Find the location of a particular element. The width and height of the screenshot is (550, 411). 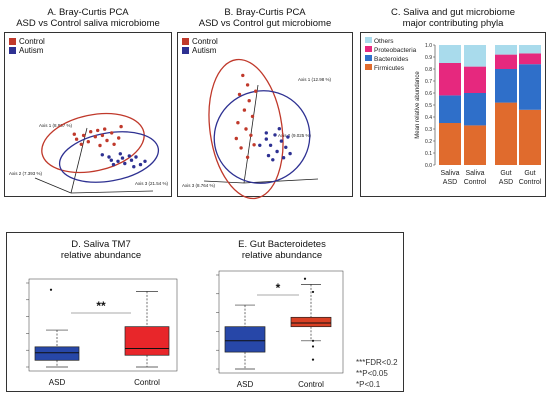

significance-marker: * is located at coordinates (278, 288).